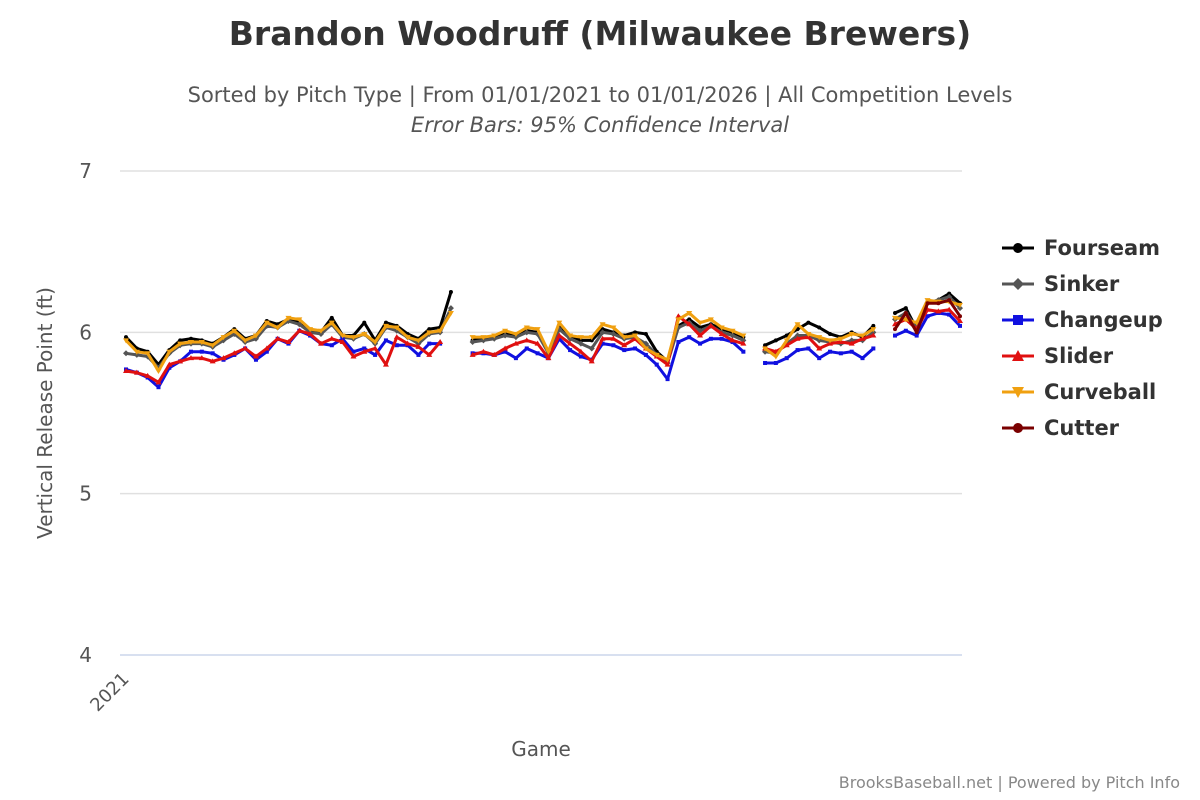 The width and height of the screenshot is (1200, 800). Describe the element at coordinates (1102, 248) in the screenshot. I see `legend-label: Fourseam` at that location.